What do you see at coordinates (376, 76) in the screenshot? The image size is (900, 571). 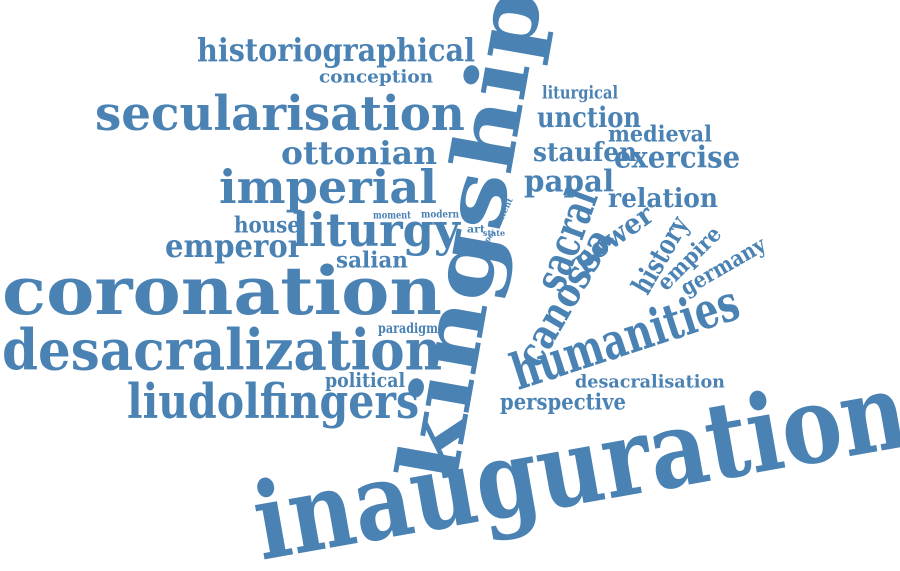 I see `word-conception: conception` at bounding box center [376, 76].